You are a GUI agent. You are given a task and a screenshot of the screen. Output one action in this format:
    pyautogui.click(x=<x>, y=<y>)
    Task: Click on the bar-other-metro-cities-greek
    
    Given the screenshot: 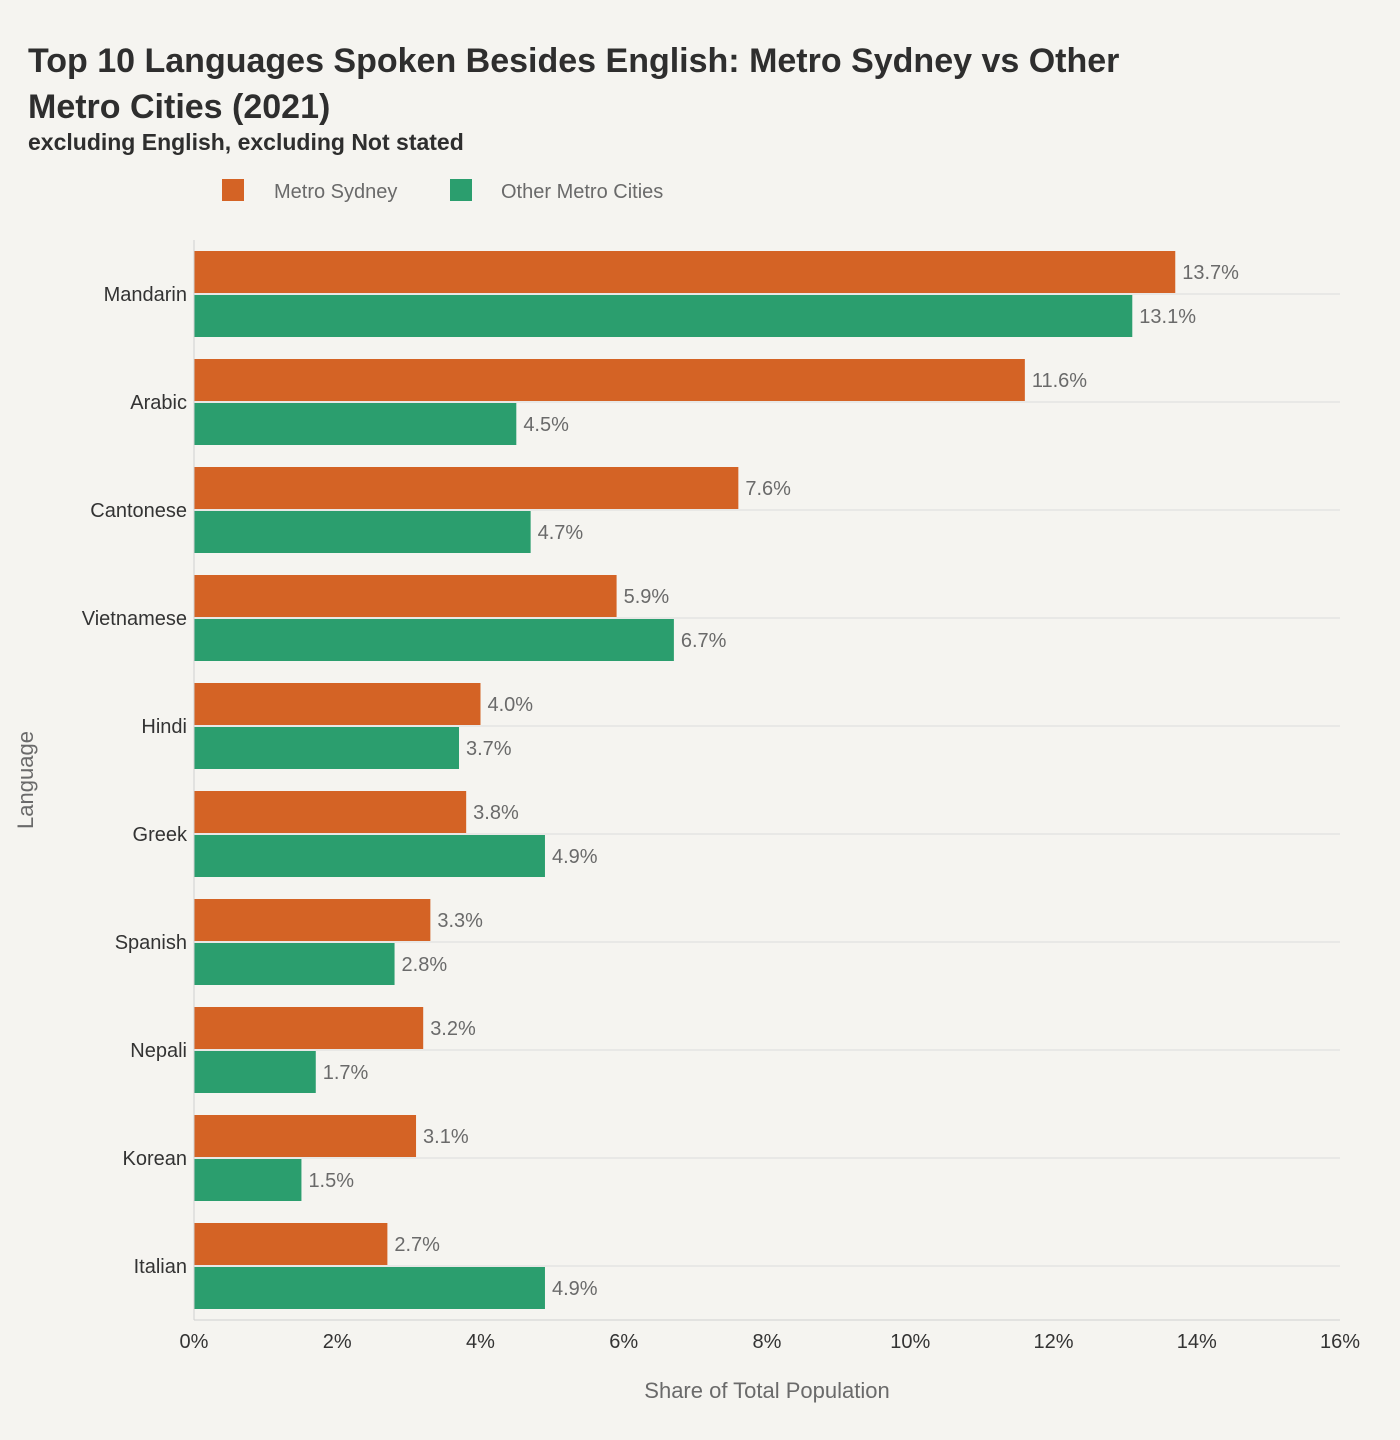 What is the action you would take?
    pyautogui.click(x=369, y=856)
    